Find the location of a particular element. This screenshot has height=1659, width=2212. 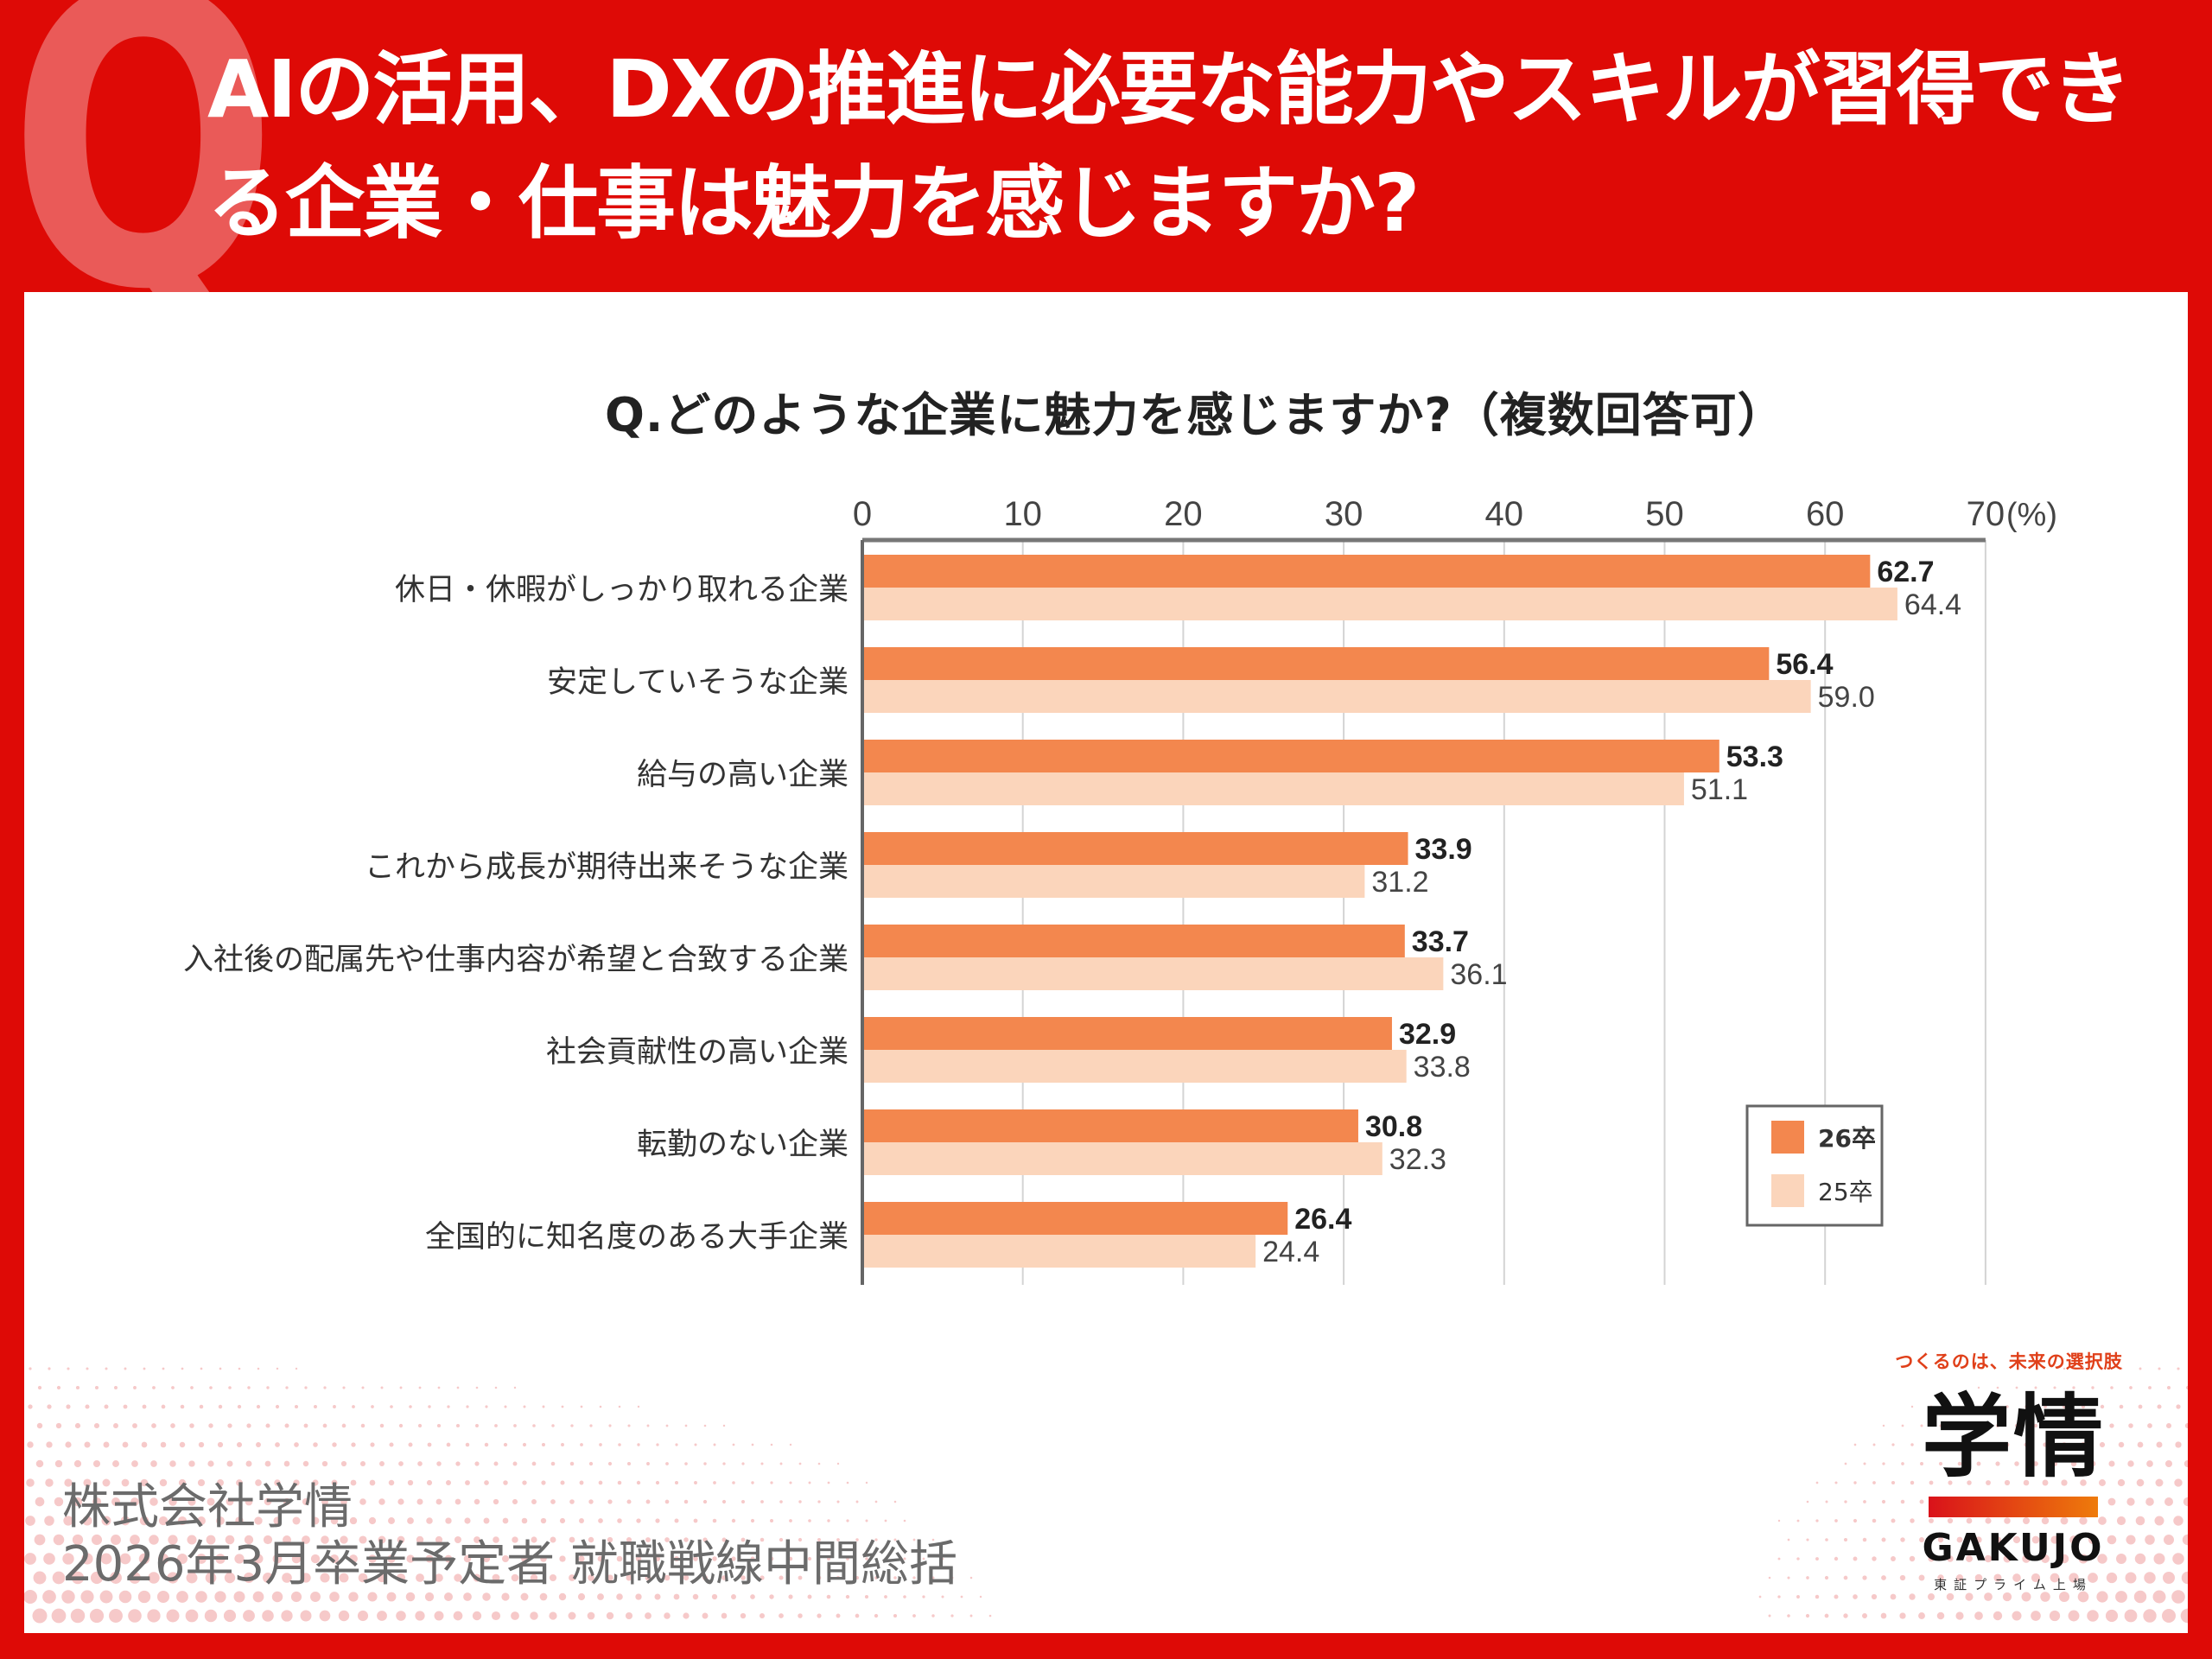

data-label: 31.2 is located at coordinates (1399, 882).